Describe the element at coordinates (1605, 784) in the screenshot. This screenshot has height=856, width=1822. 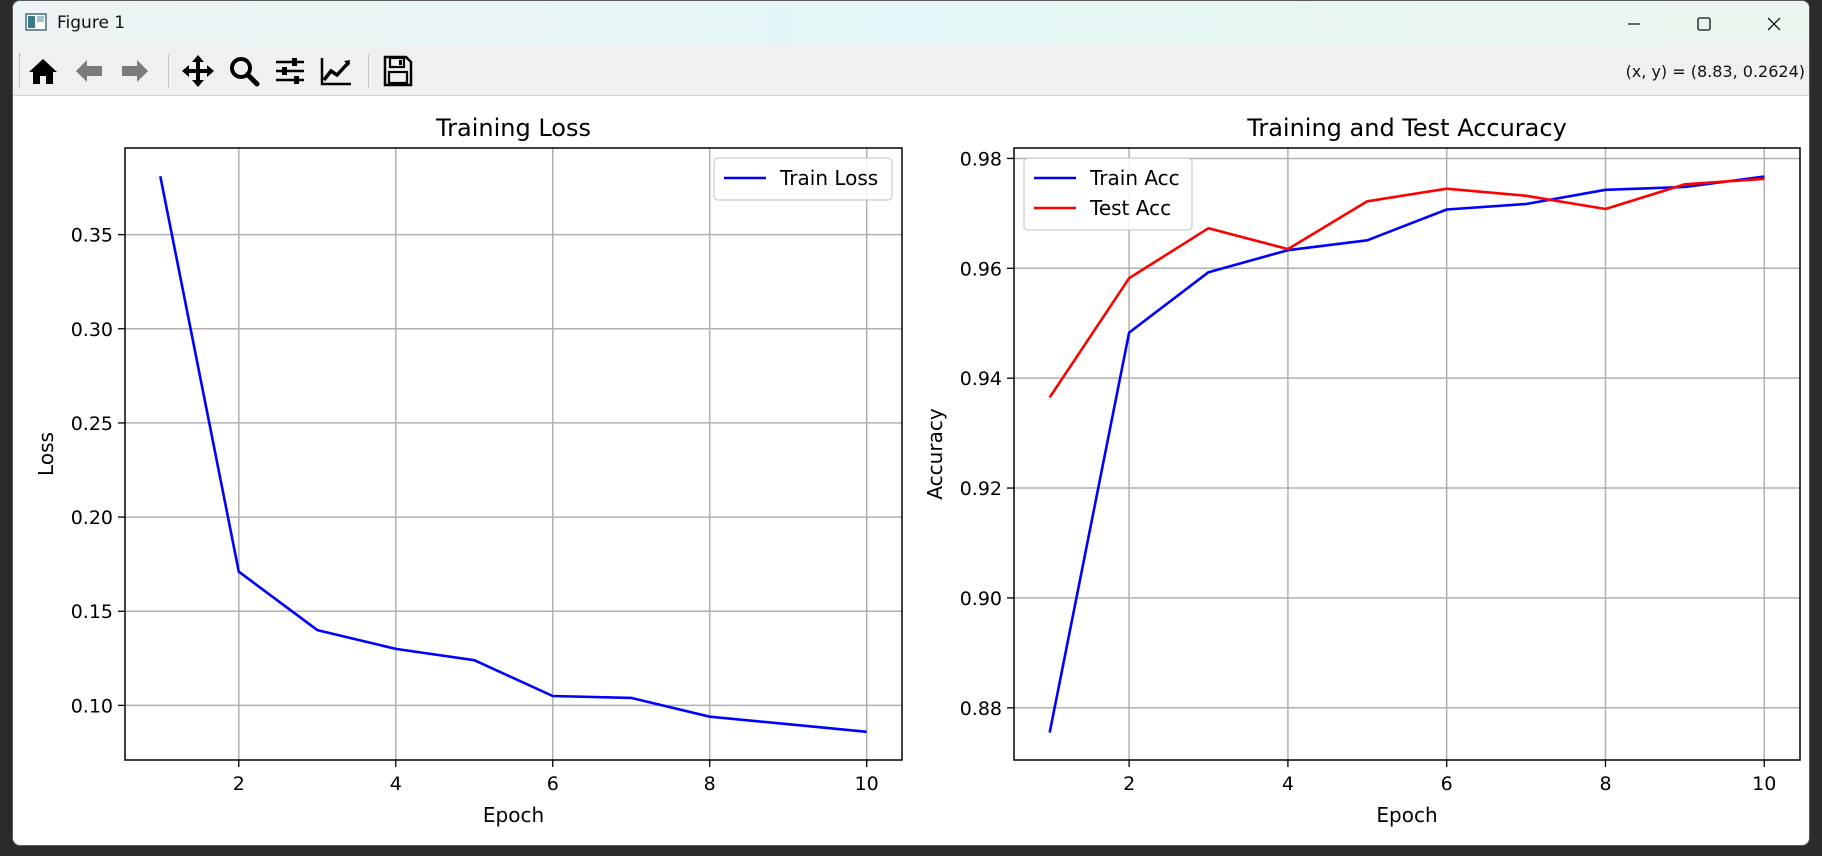
I see `chart-2-x-tick-label: 8` at that location.